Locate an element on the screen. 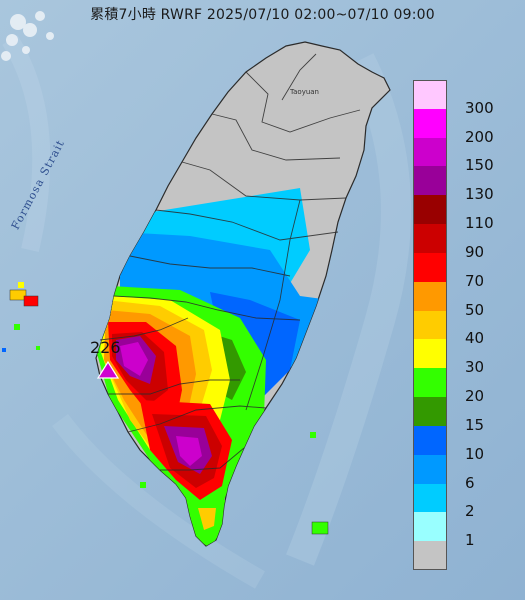 The width and height of the screenshot is (525, 600). rain-band-south-magenta is located at coordinates (189, 451).